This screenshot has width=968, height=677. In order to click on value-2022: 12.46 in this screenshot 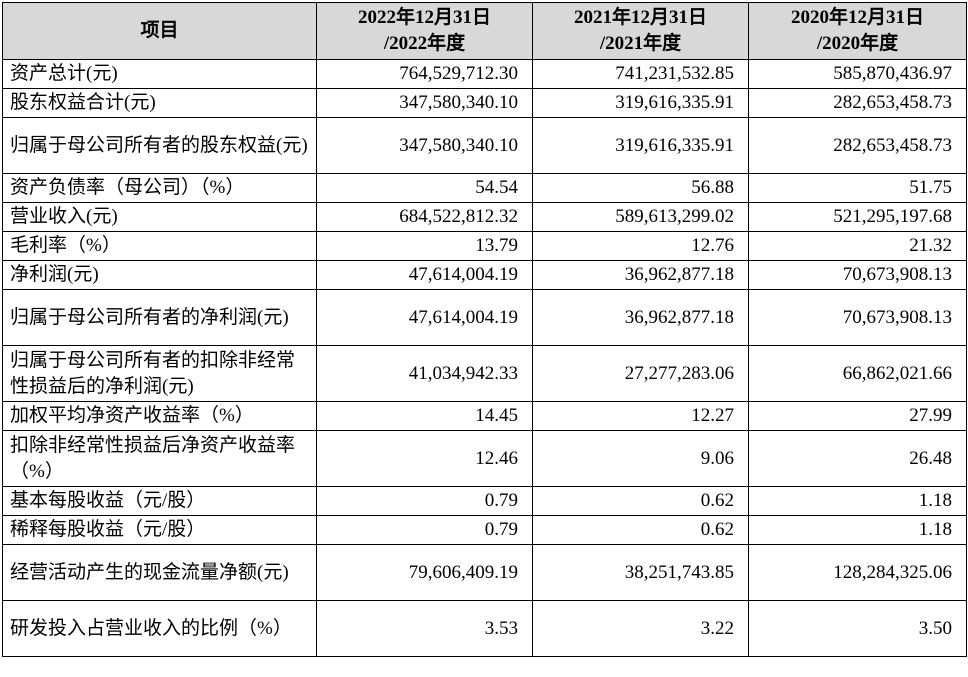, I will do `click(424, 458)`.